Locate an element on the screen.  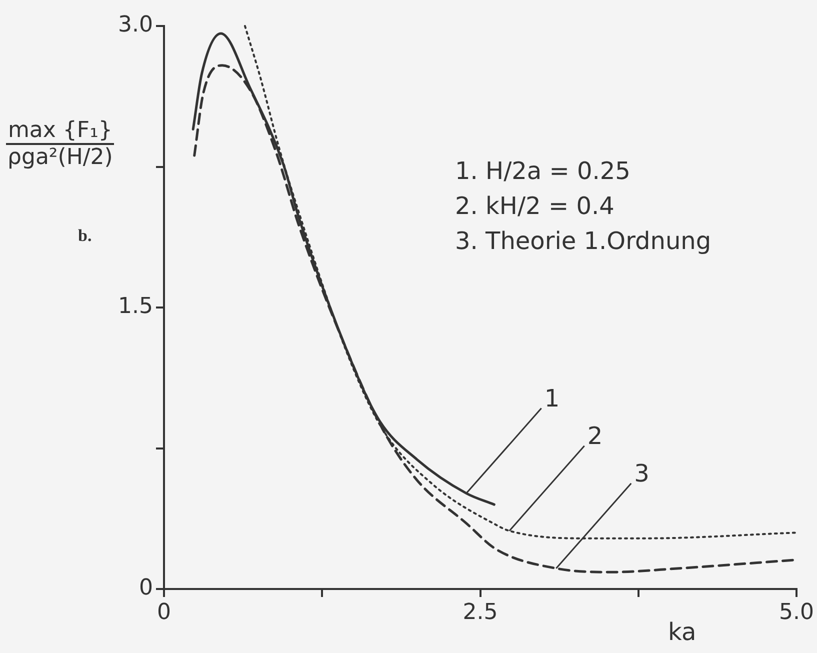
y-tick-label: 1.5 is located at coordinates (135, 307).